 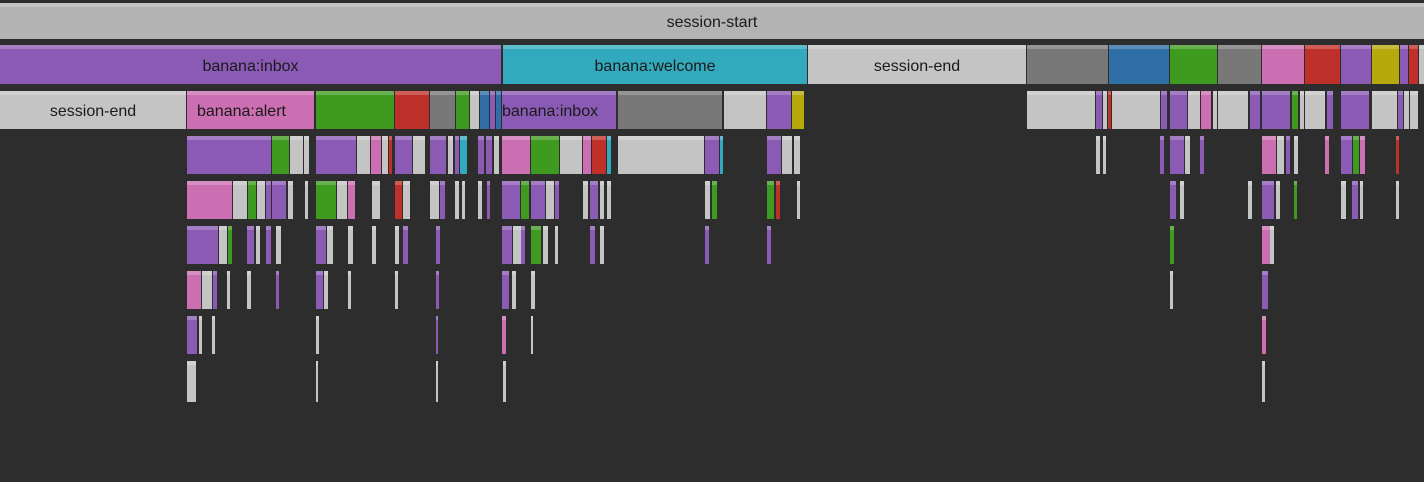 I want to click on node-session-start: session-start, so click(x=712, y=21).